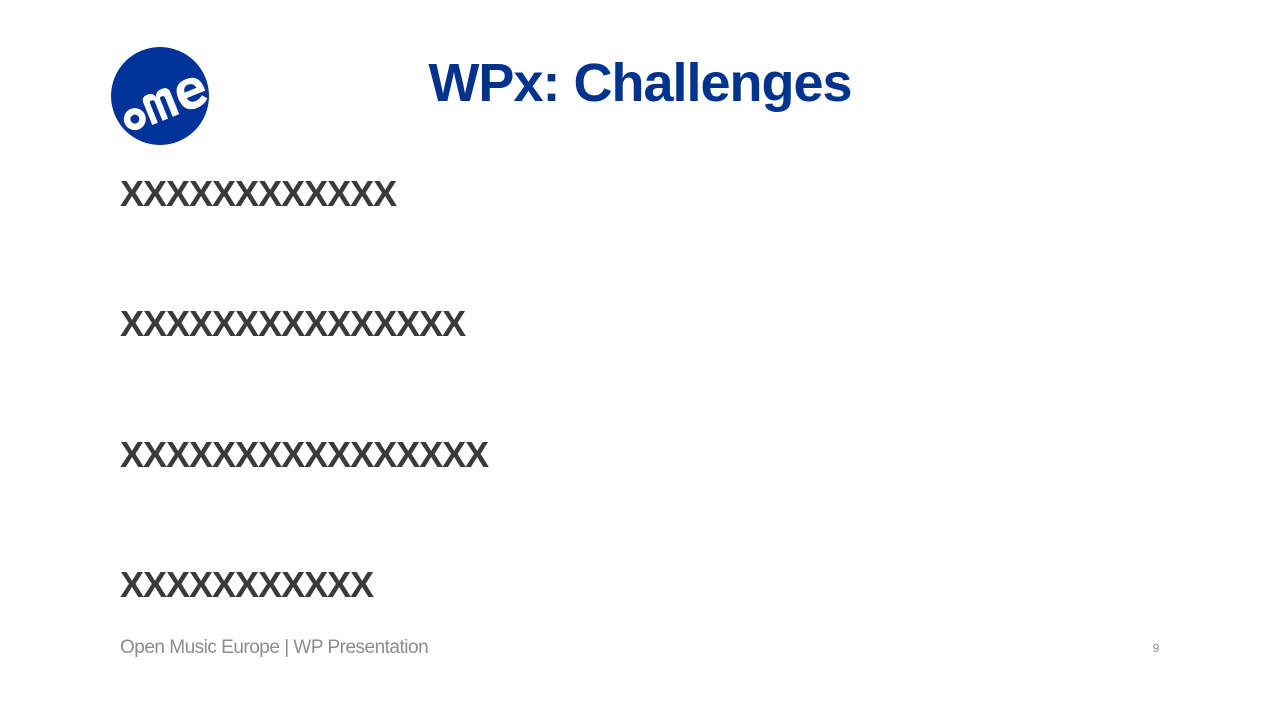  Describe the element at coordinates (1156, 648) in the screenshot. I see `page-number: 9` at that location.